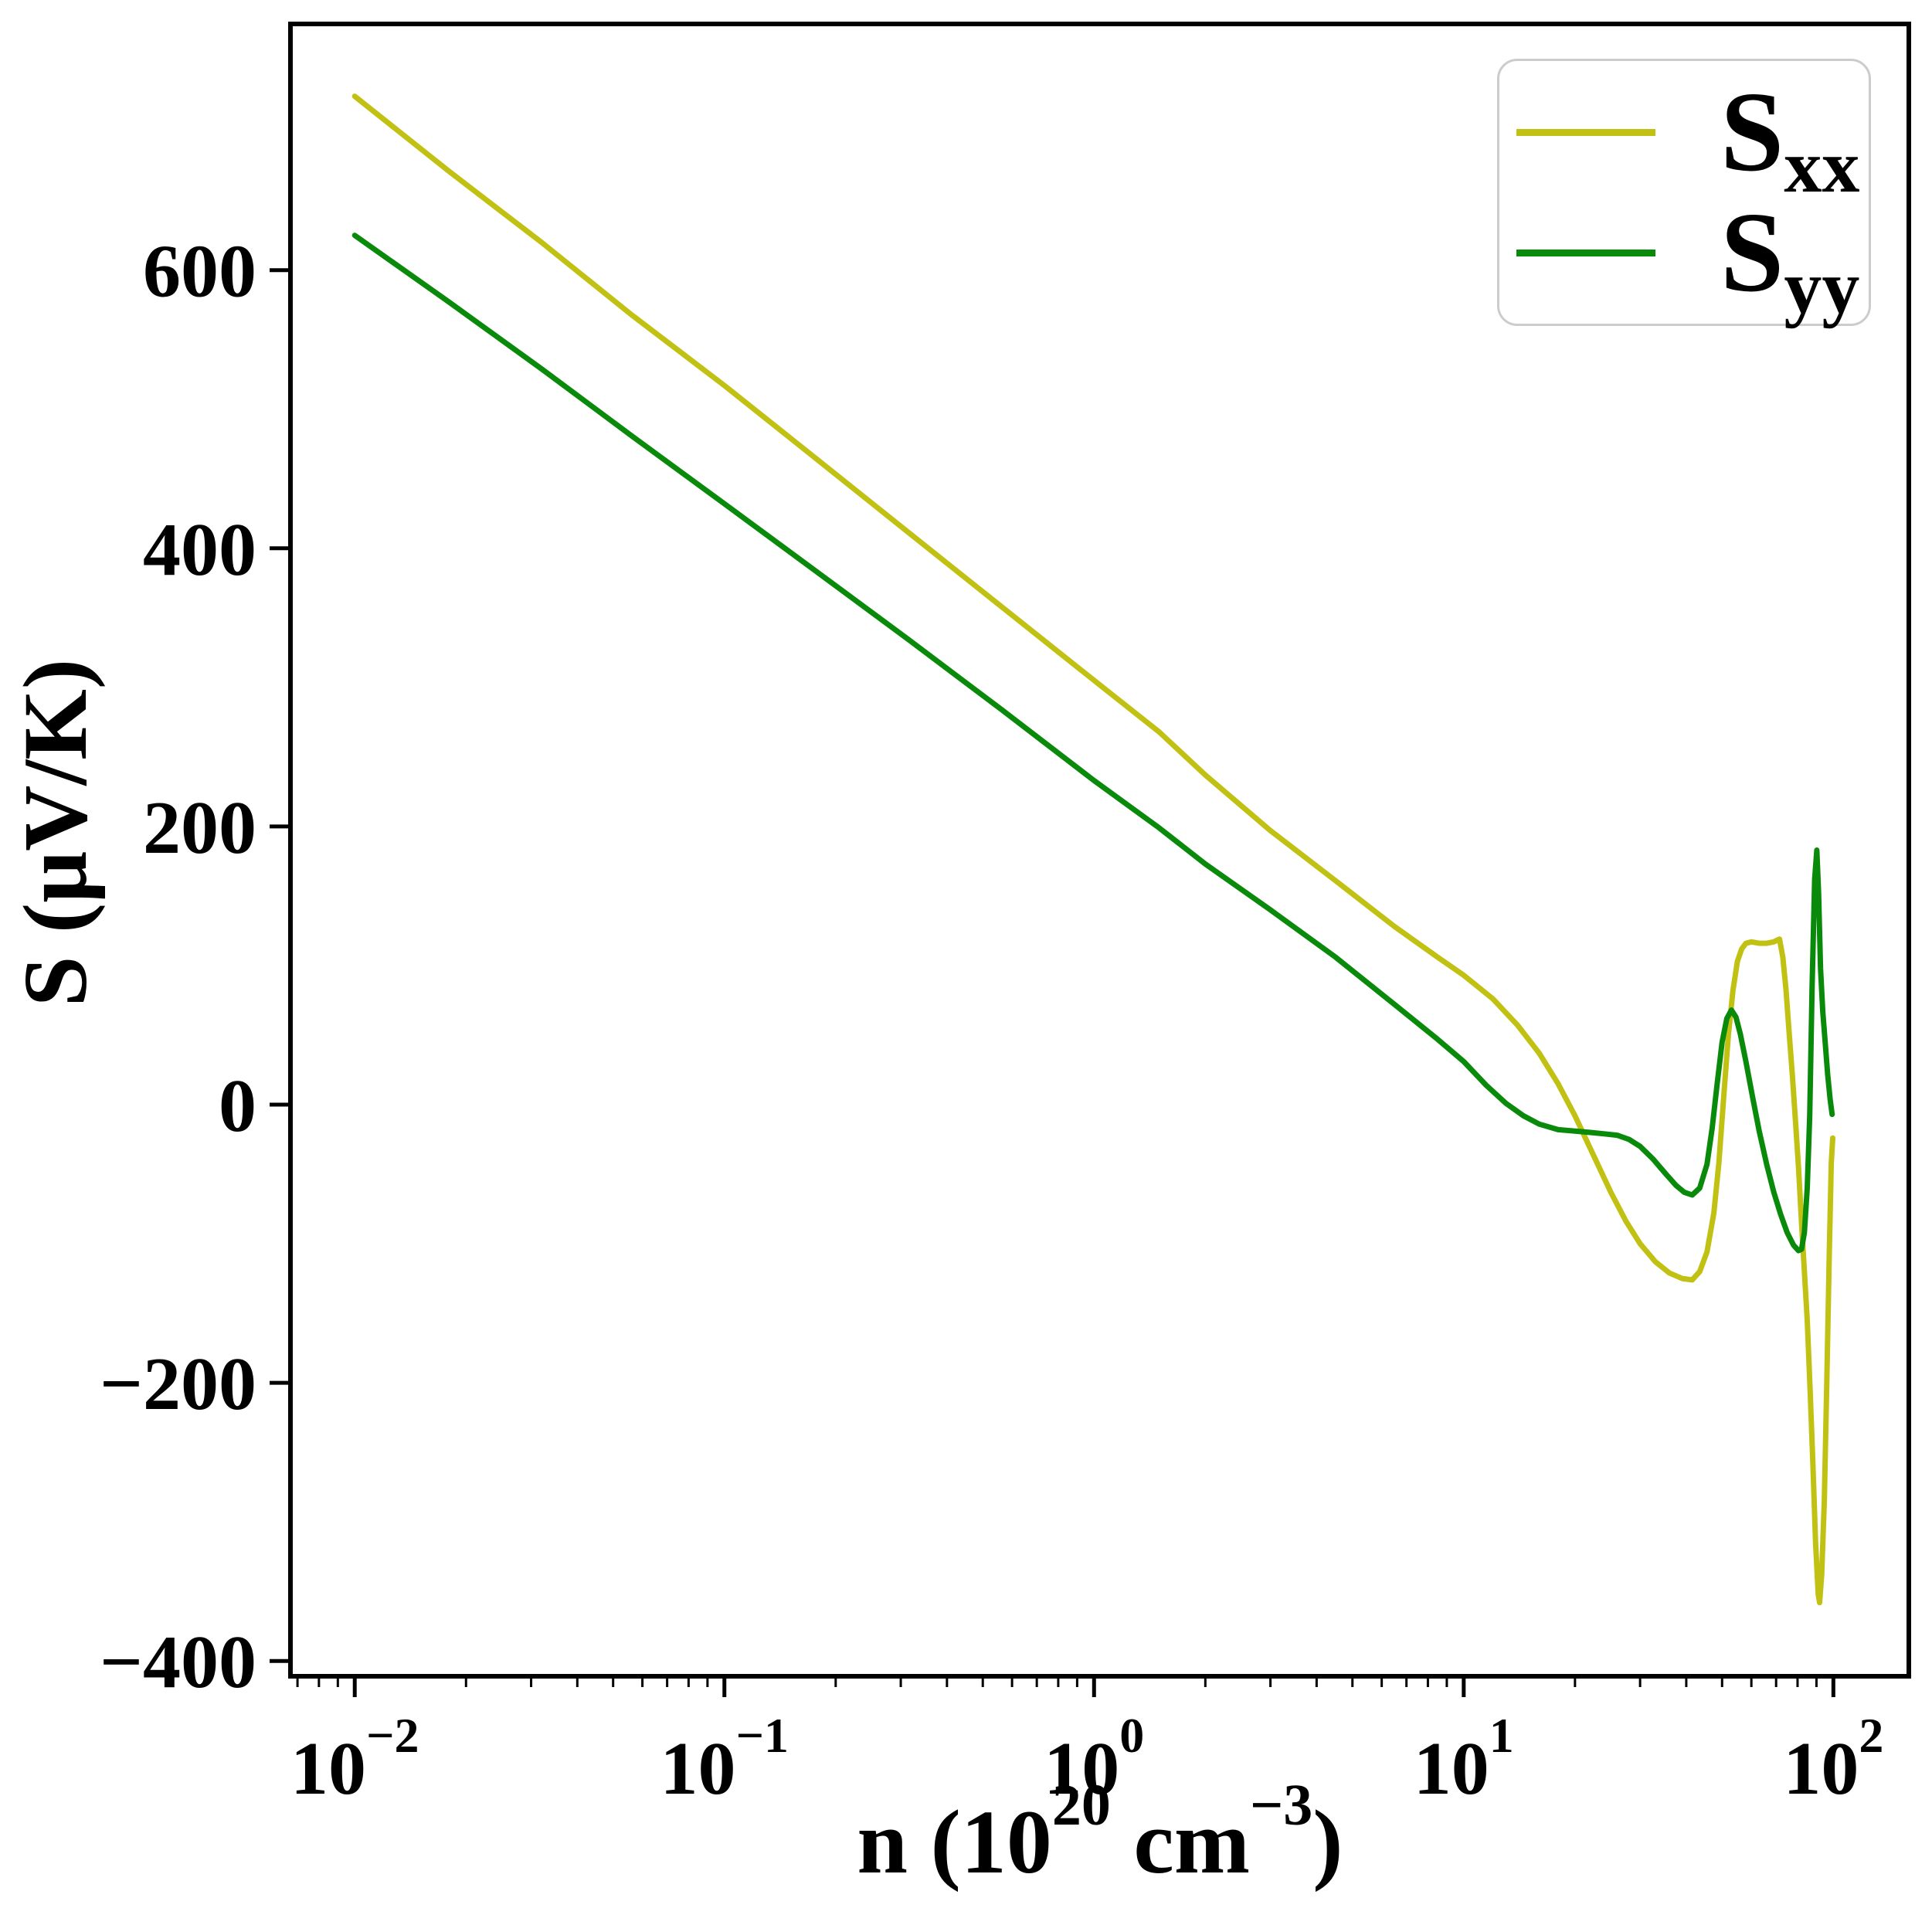 The width and height of the screenshot is (1932, 1925). I want to click on legend-label-sxx-base: S, so click(1752, 132).